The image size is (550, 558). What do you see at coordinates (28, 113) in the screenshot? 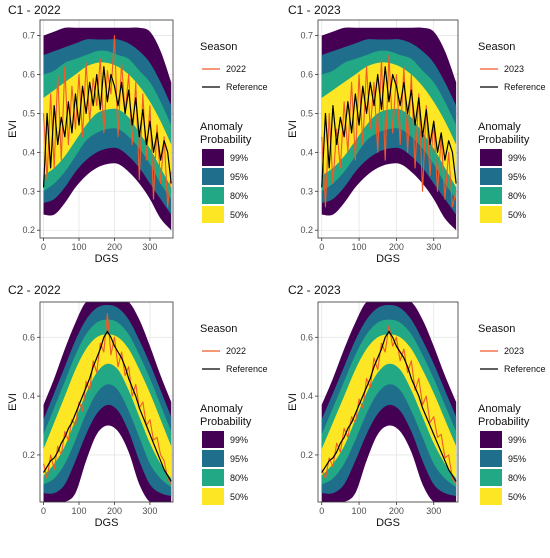
I see `y-tick-label: 0.5` at bounding box center [28, 113].